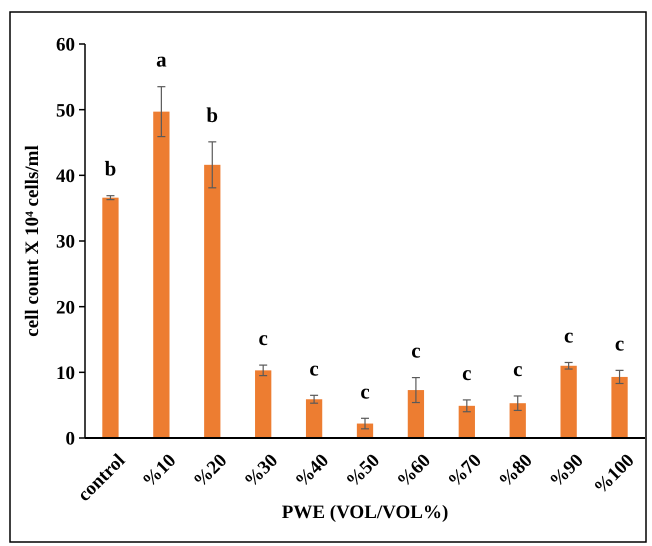 This screenshot has height=546, width=652. I want to click on y-tick-label: 10, so click(65, 373).